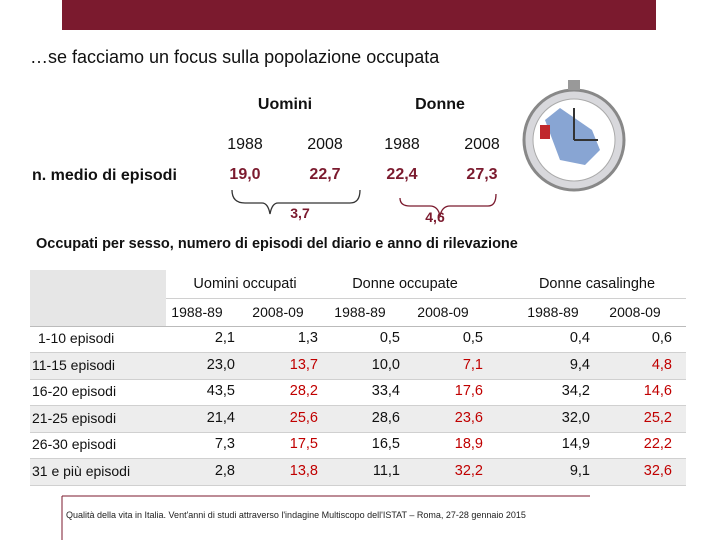 This screenshot has width=720, height=540. What do you see at coordinates (303, 470) in the screenshot?
I see `cell-value: 13,8` at bounding box center [303, 470].